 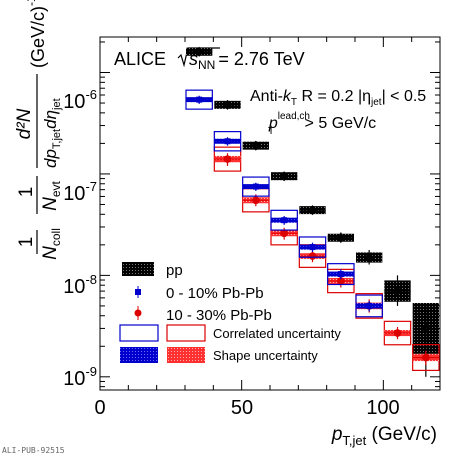 I want to click on energy-label: sNN = 2.76 TeV, so click(x=241, y=59).